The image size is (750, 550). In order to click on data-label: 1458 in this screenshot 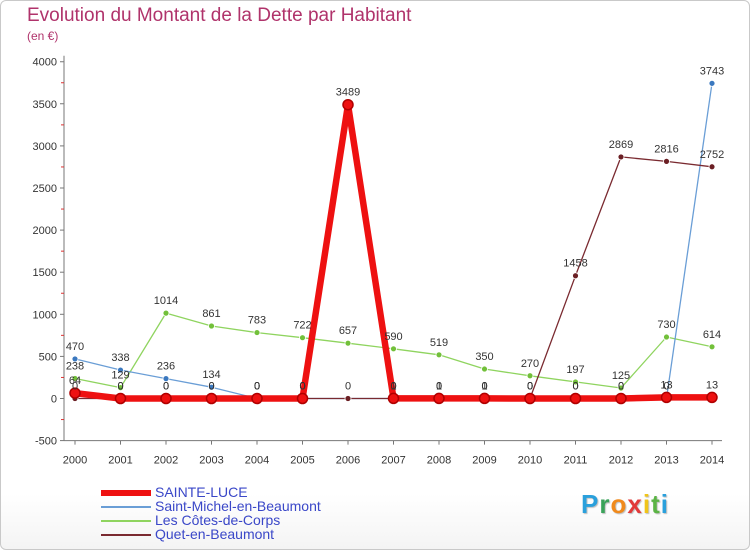, I will do `click(575, 264)`.